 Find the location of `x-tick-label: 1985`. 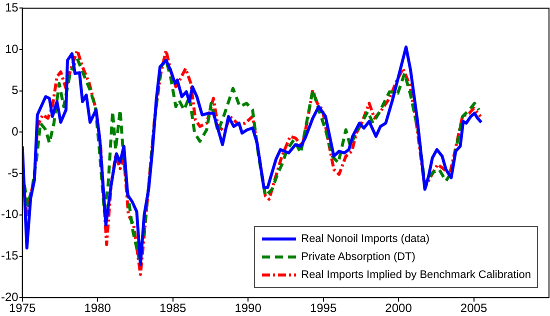

x-tick-label: 1985 is located at coordinates (172, 308).